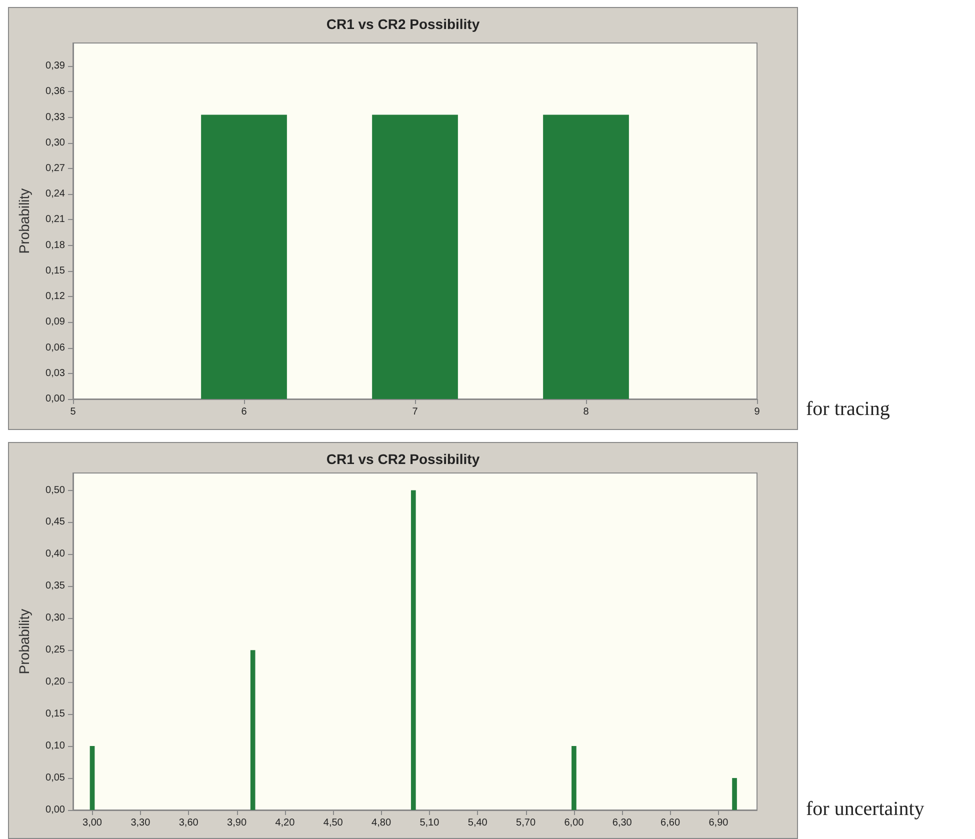  What do you see at coordinates (622, 823) in the screenshot?
I see `x-tick-label: 6,30` at bounding box center [622, 823].